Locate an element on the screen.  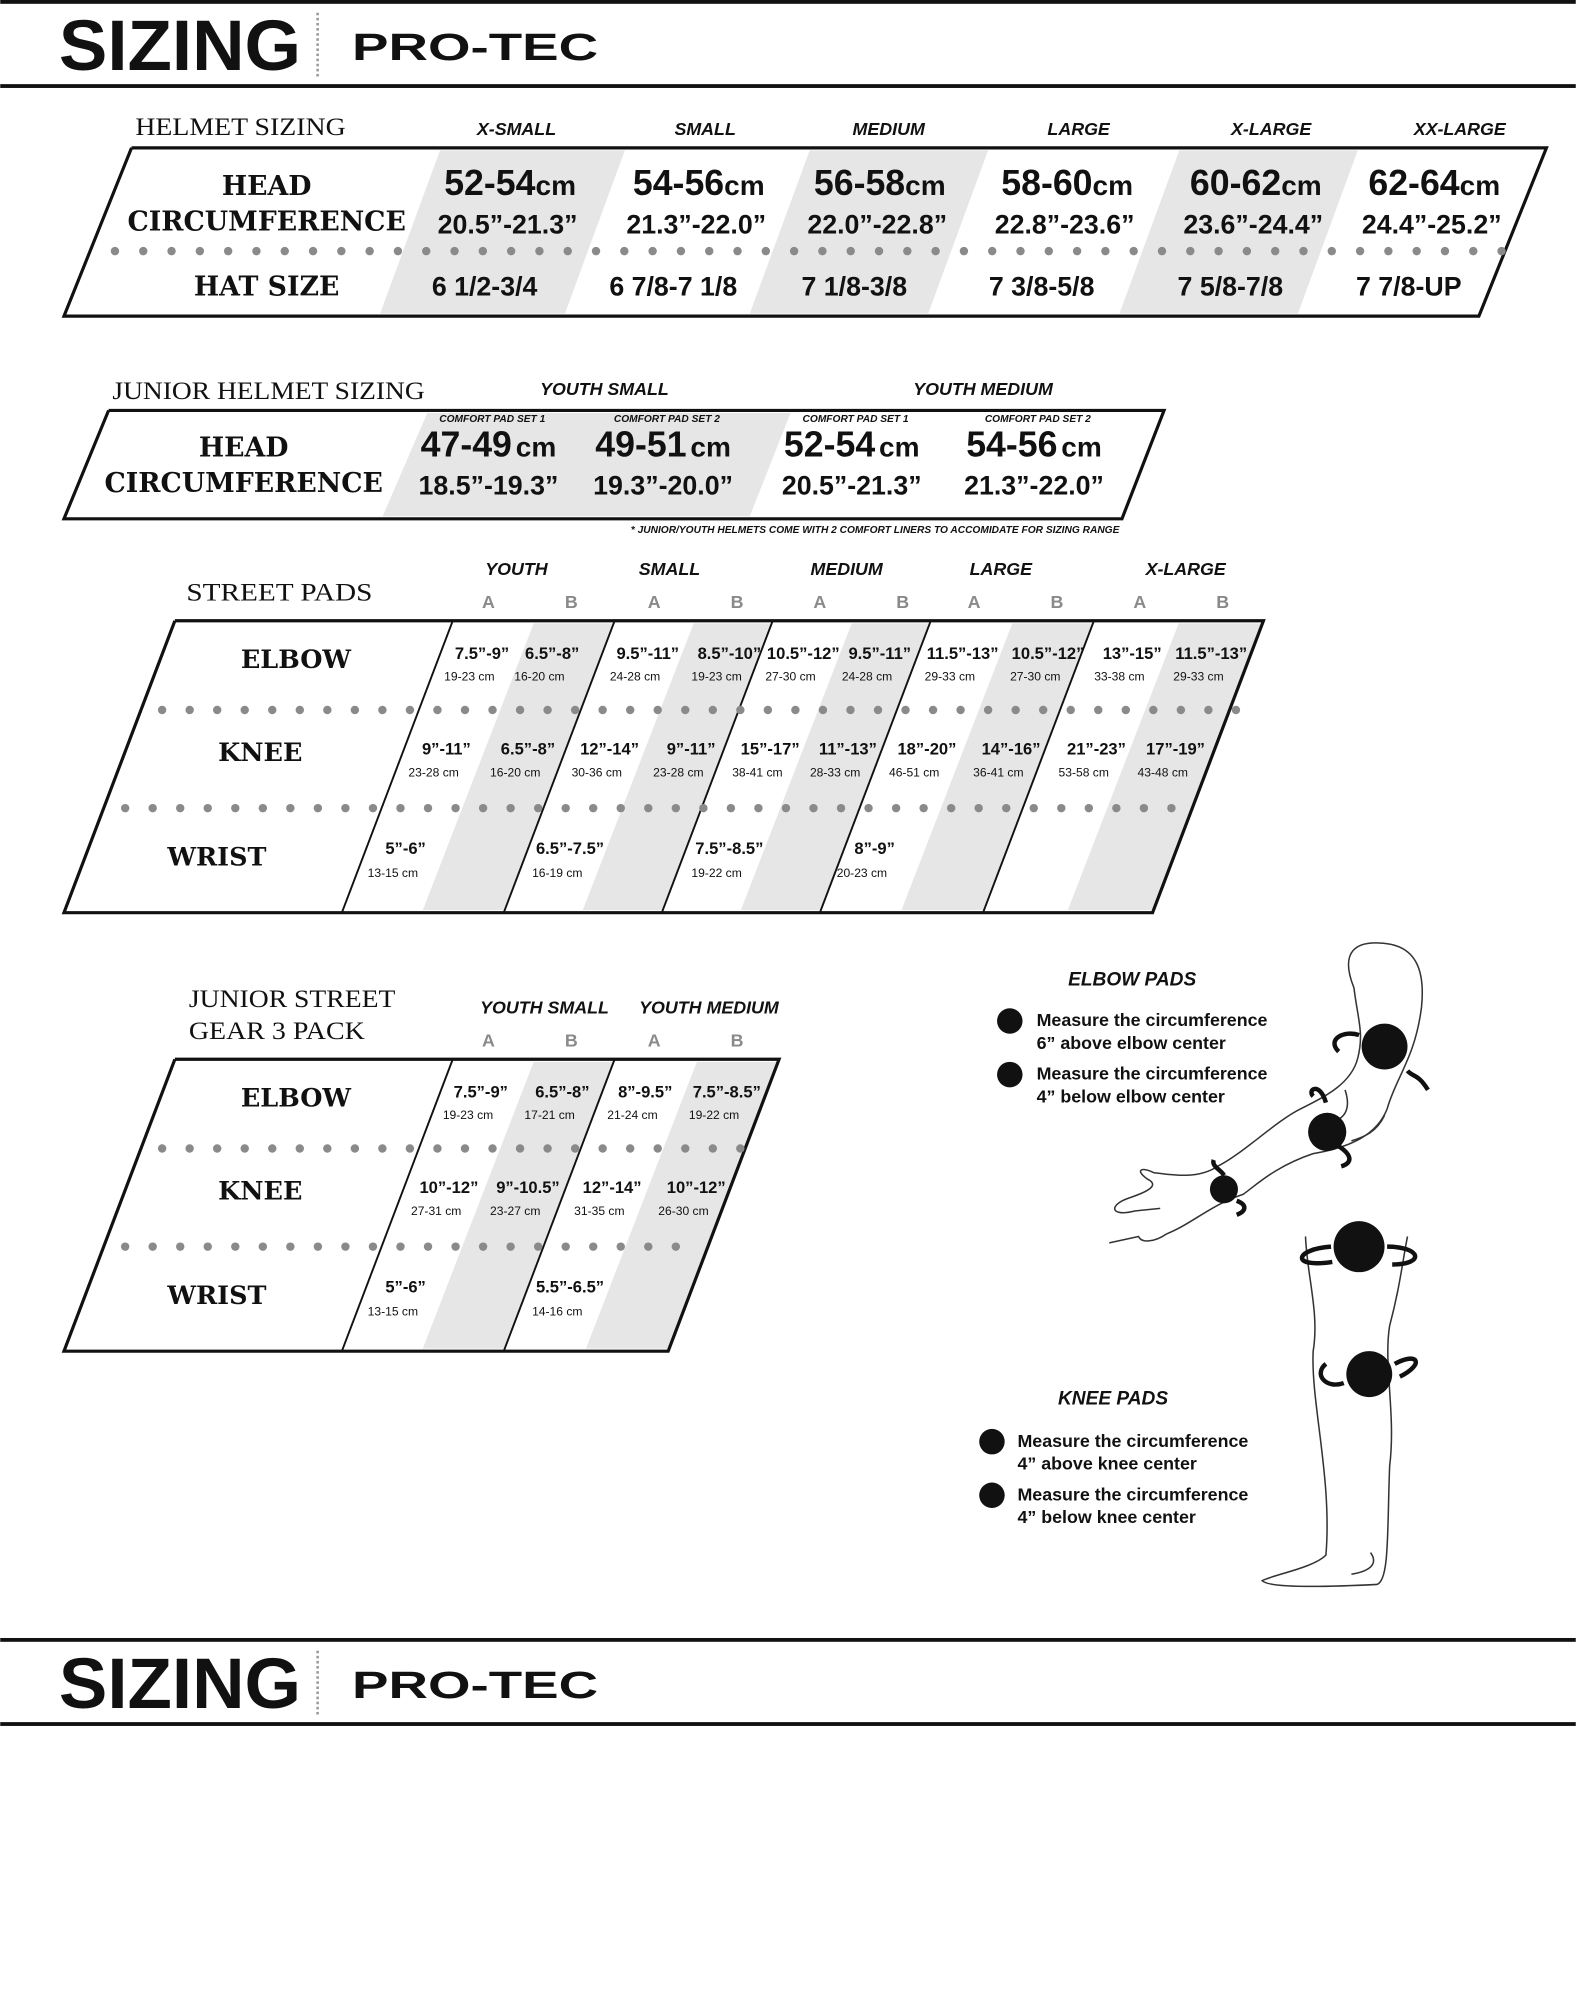
size-inches: 7.5”-8.5” is located at coordinates (727, 1092).